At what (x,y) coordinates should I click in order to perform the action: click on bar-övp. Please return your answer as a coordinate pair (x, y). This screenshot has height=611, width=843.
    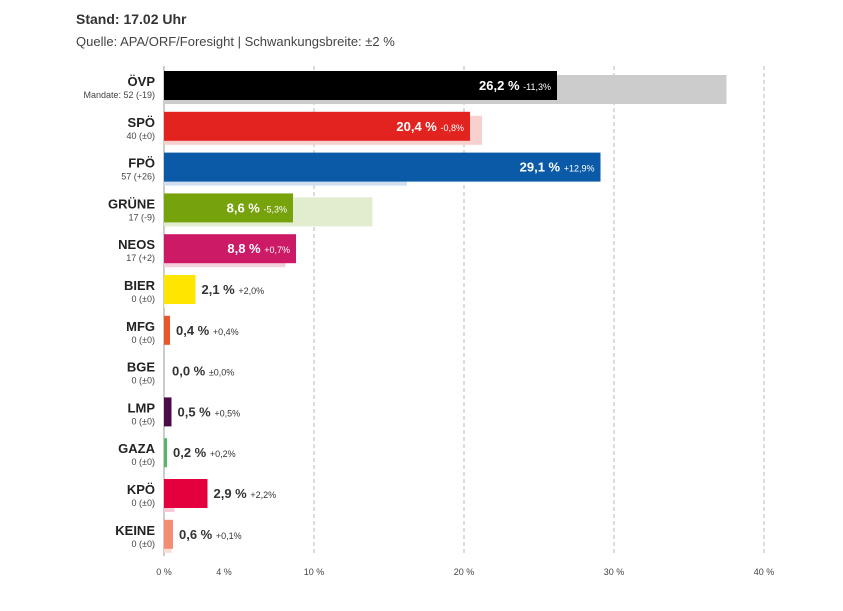
    Looking at the image, I should click on (360, 85).